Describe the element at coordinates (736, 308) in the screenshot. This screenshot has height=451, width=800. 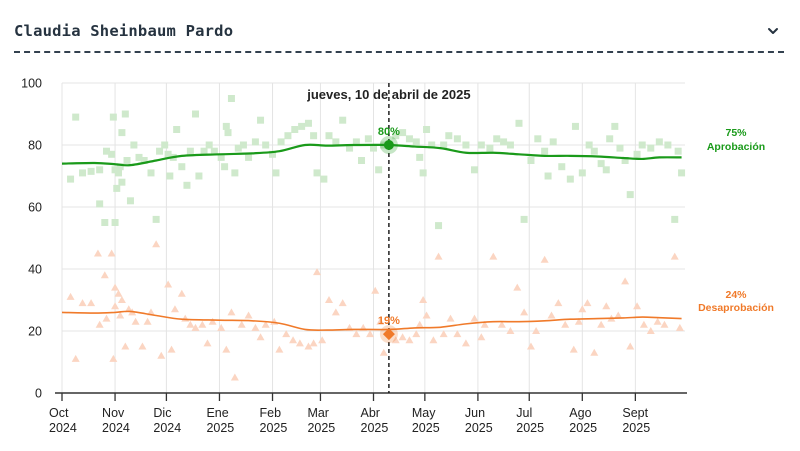
I see `end-series-label: Desaprobación` at that location.